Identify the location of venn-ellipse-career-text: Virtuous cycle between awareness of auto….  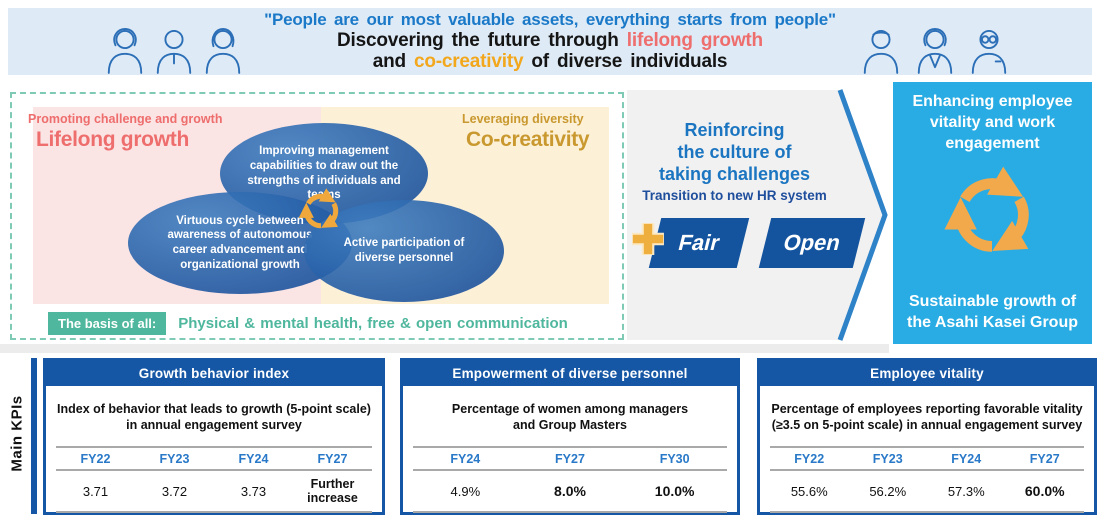
(240, 242).